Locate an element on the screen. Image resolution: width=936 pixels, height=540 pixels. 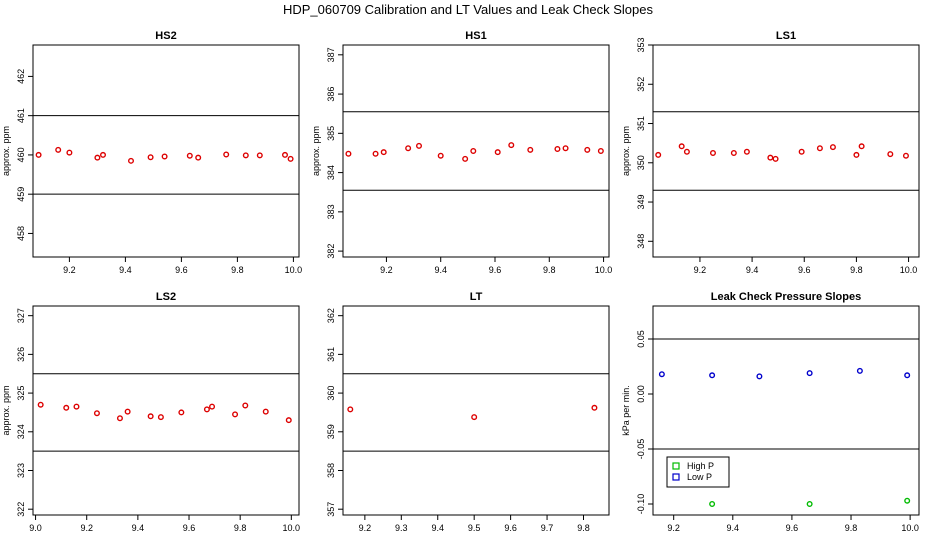
y-tick-label: 350 is located at coordinates (641, 162).